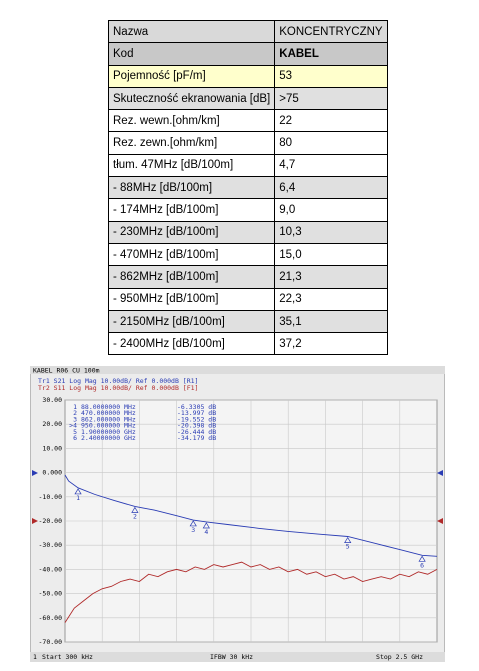  Describe the element at coordinates (331, 54) in the screenshot. I see `value-cell: KABEL` at that location.